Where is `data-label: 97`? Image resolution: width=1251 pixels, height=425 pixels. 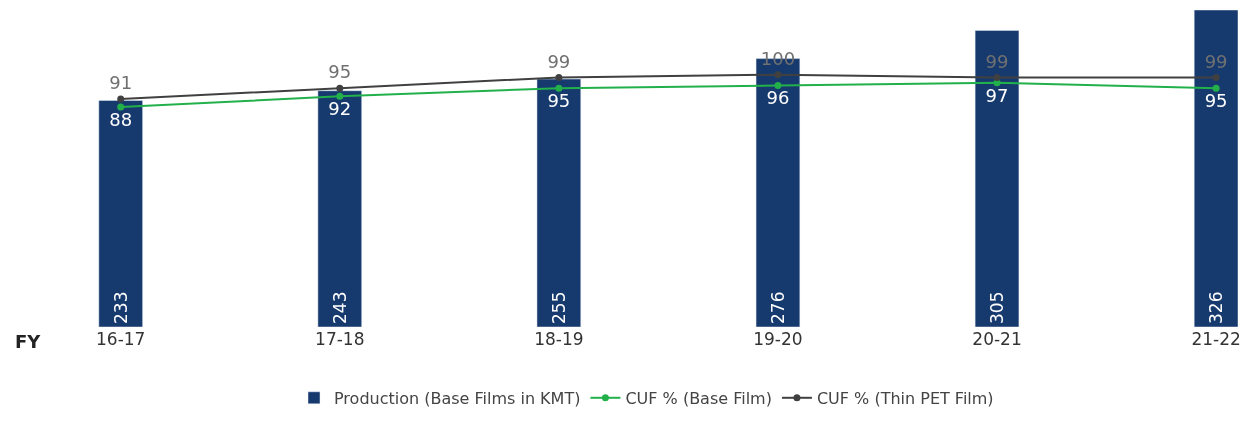
data-label: 97 is located at coordinates (997, 95).